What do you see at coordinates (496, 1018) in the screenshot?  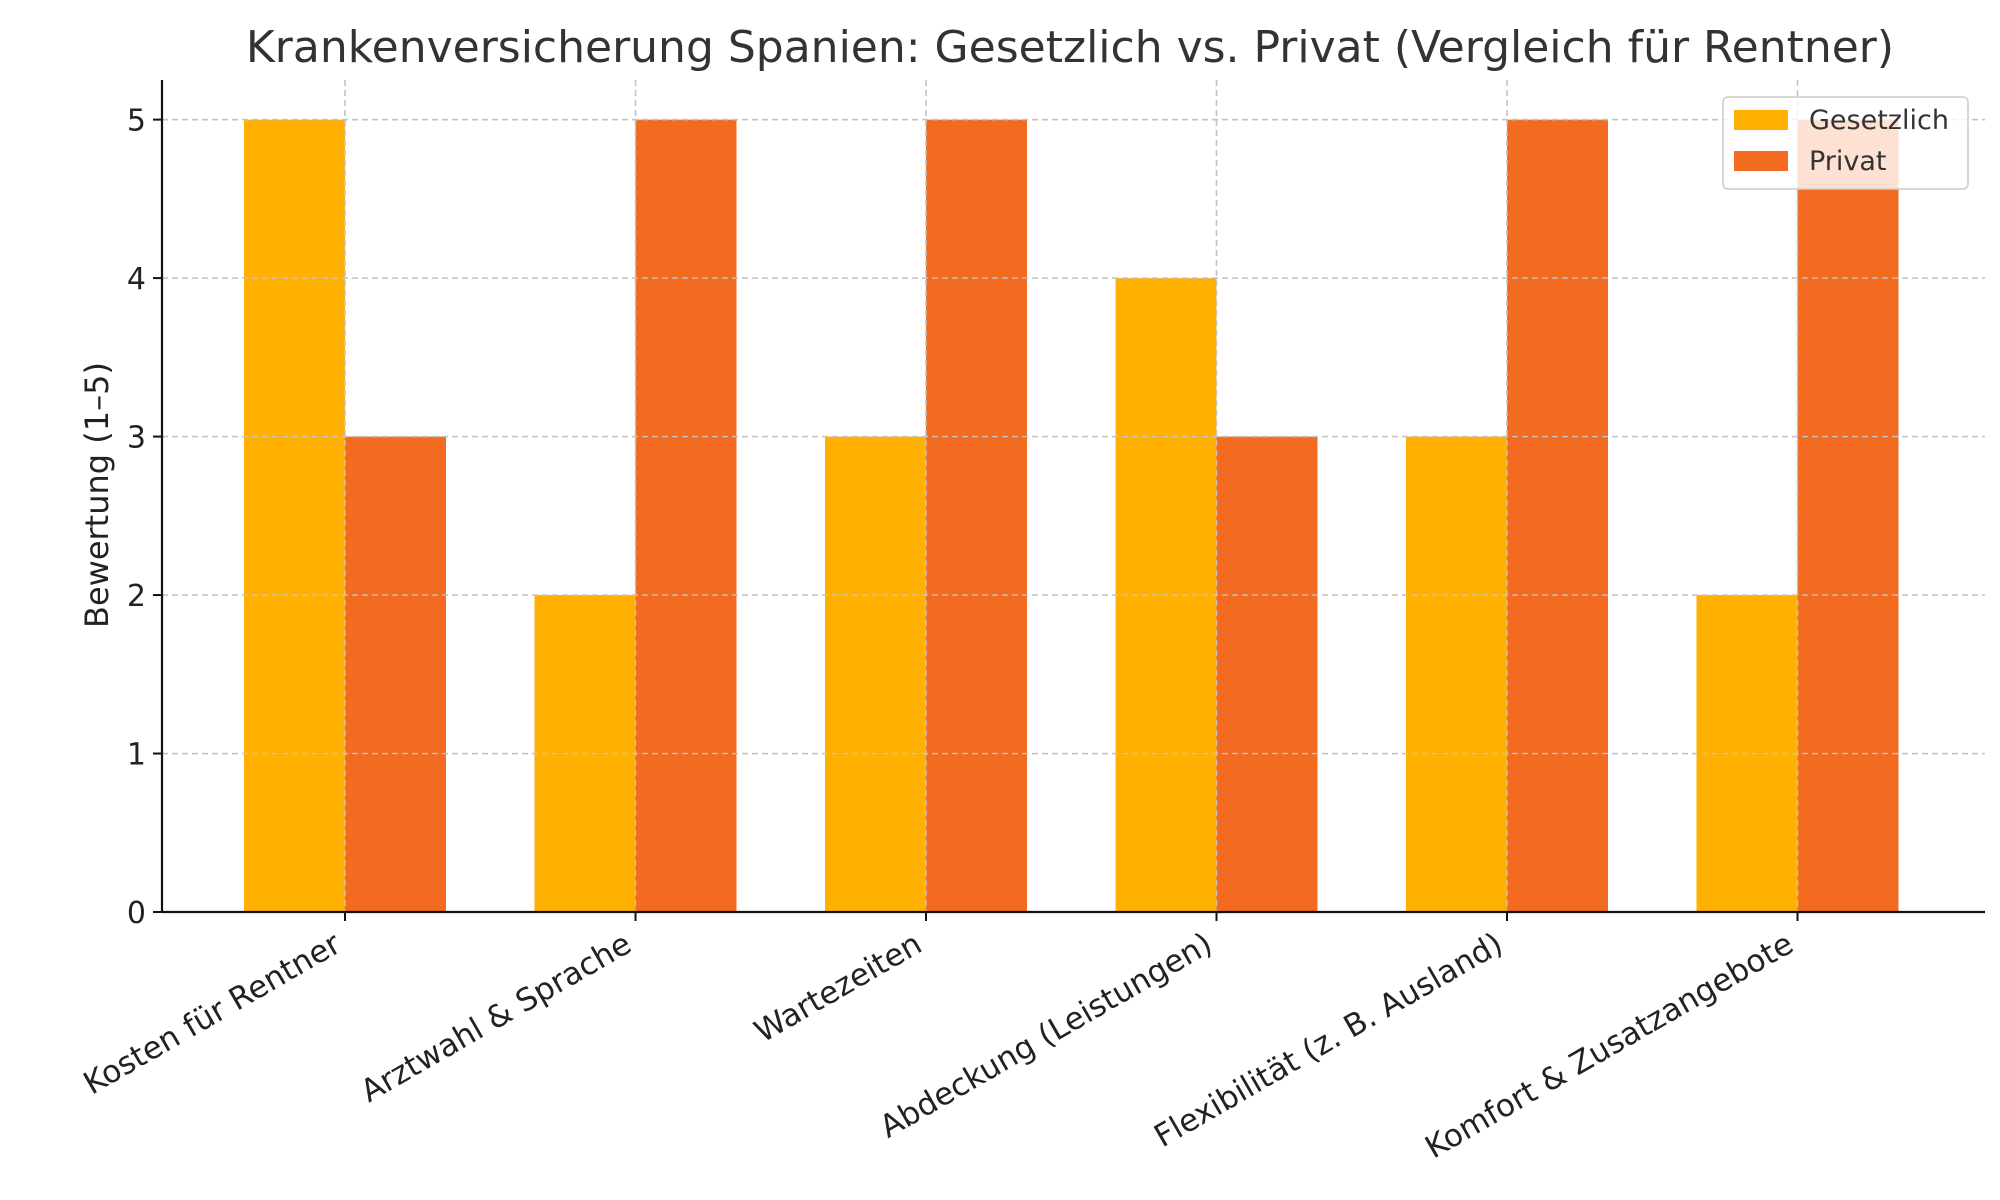 I see `x-tick-label: Arztwahl & Sprache` at bounding box center [496, 1018].